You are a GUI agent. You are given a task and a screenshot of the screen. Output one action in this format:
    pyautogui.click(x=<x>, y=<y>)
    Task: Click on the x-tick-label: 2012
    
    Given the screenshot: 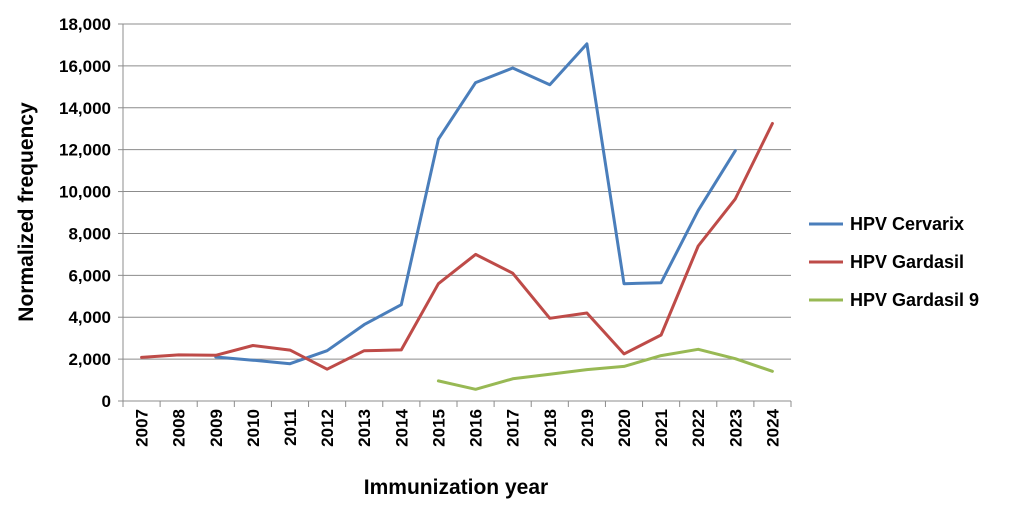 What is the action you would take?
    pyautogui.click(x=327, y=428)
    